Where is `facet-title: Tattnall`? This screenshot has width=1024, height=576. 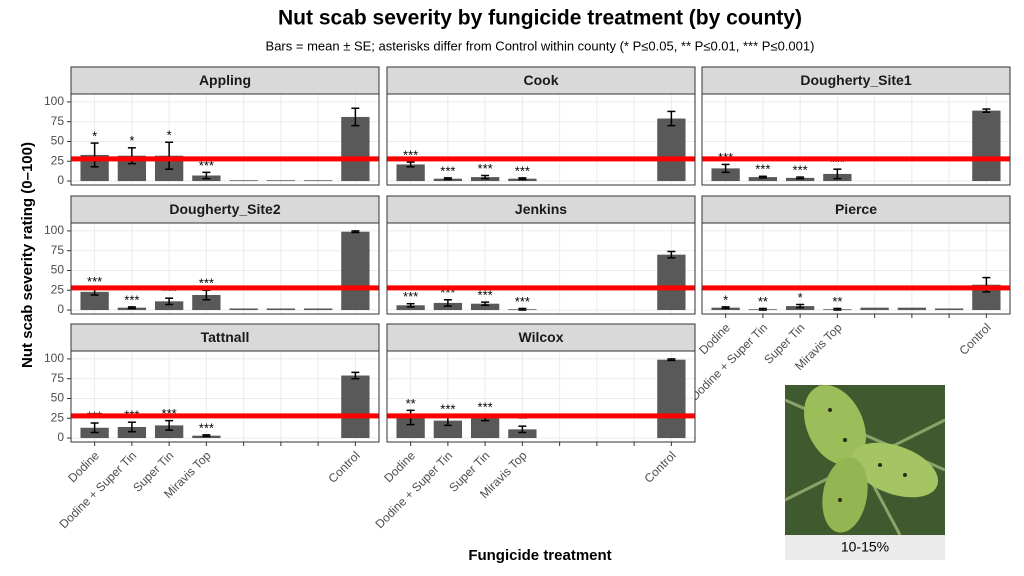 facet-title: Tattnall is located at coordinates (225, 337).